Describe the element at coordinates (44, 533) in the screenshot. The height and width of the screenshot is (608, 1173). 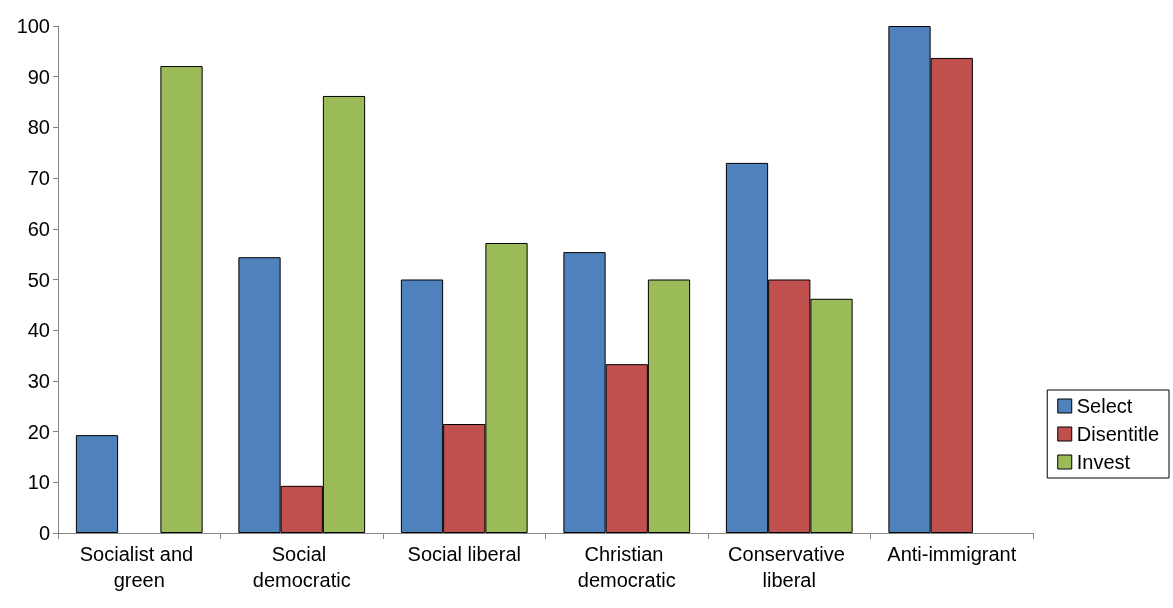
I see `y-tick-label: 0` at that location.